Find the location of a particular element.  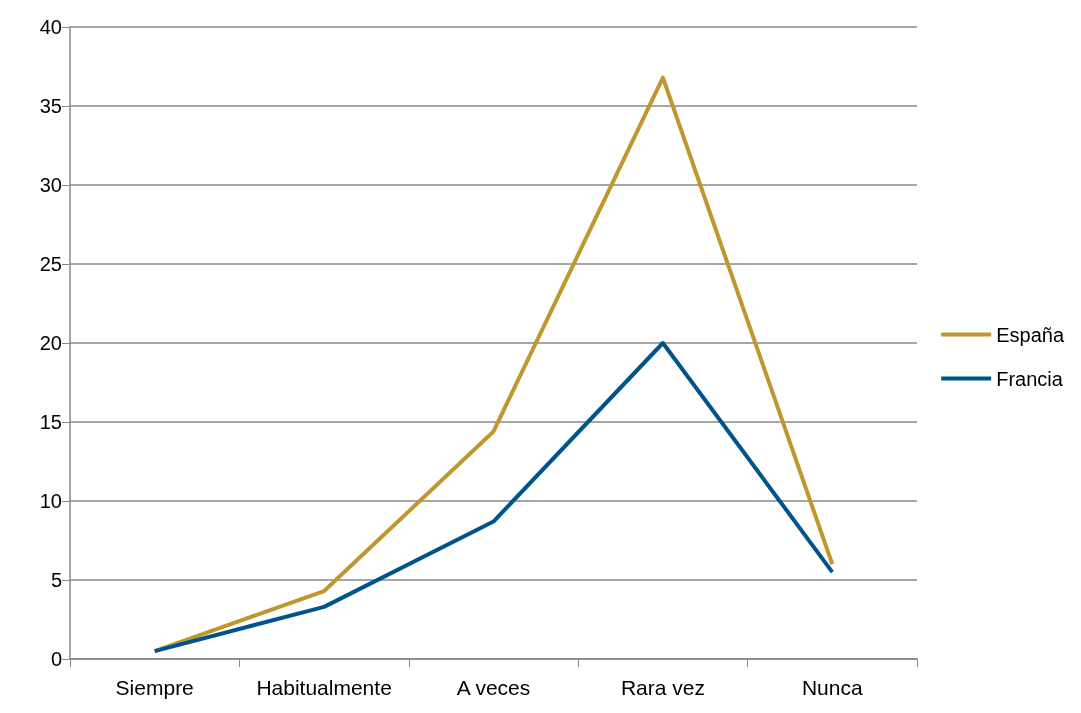

y-tick-label: 40 is located at coordinates (50, 27).